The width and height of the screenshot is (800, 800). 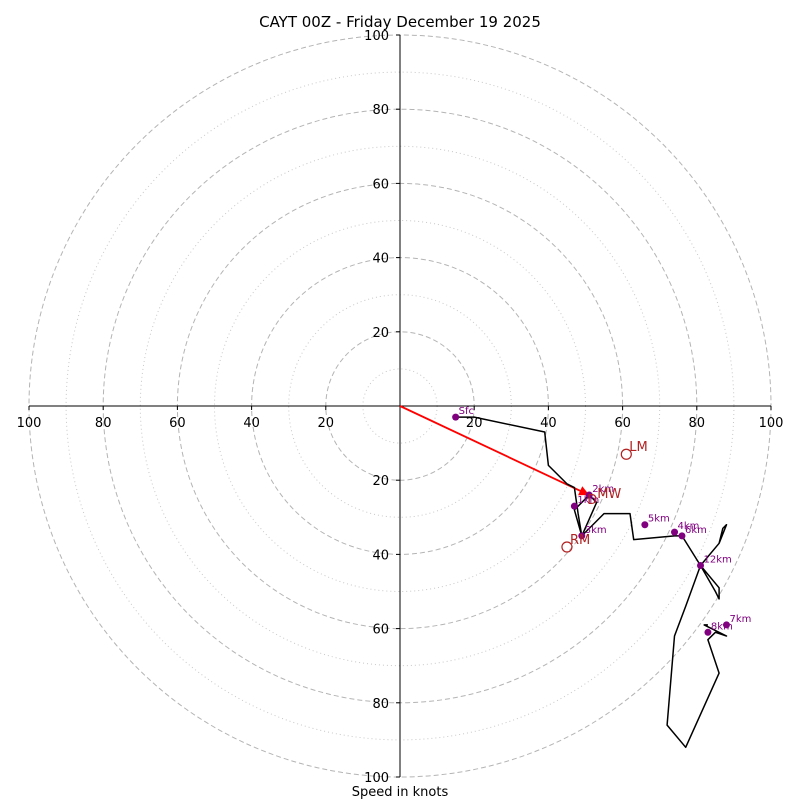 What do you see at coordinates (596, 530) in the screenshot?
I see `height-label: 3km` at bounding box center [596, 530].